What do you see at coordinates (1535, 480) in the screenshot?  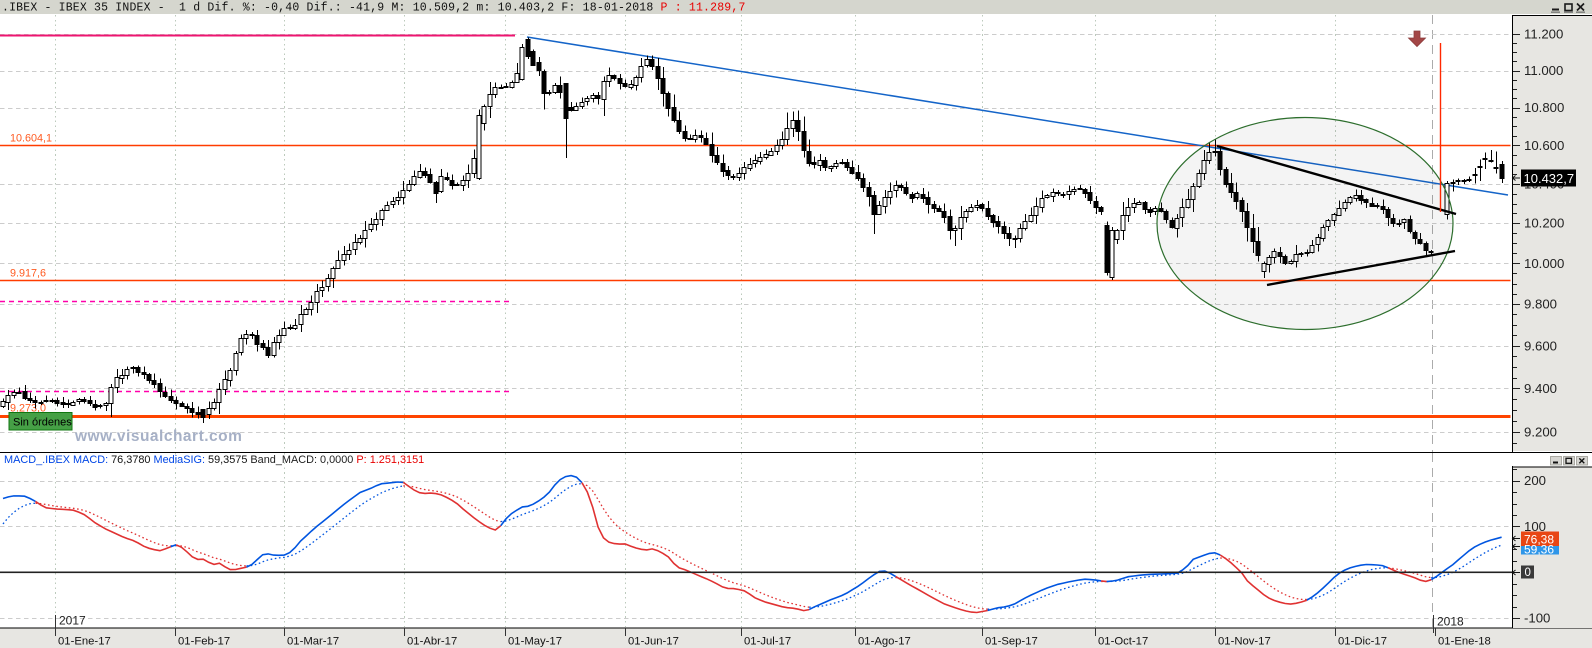 I see `svg-text: 200` at bounding box center [1535, 480].